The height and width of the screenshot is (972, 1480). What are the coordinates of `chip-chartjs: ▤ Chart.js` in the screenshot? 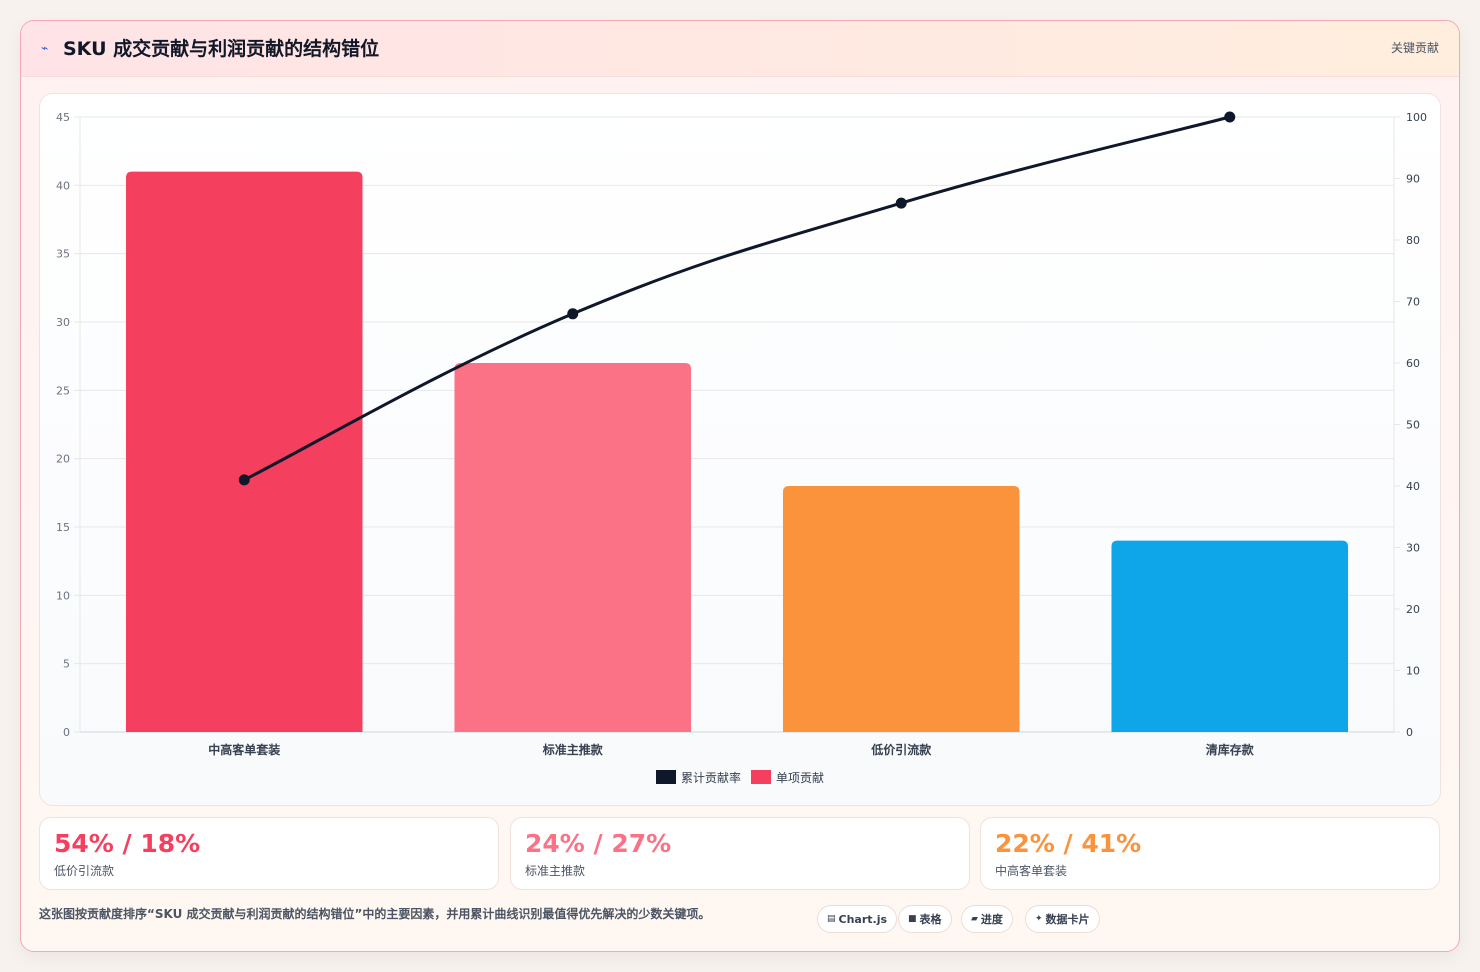 It's located at (857, 919).